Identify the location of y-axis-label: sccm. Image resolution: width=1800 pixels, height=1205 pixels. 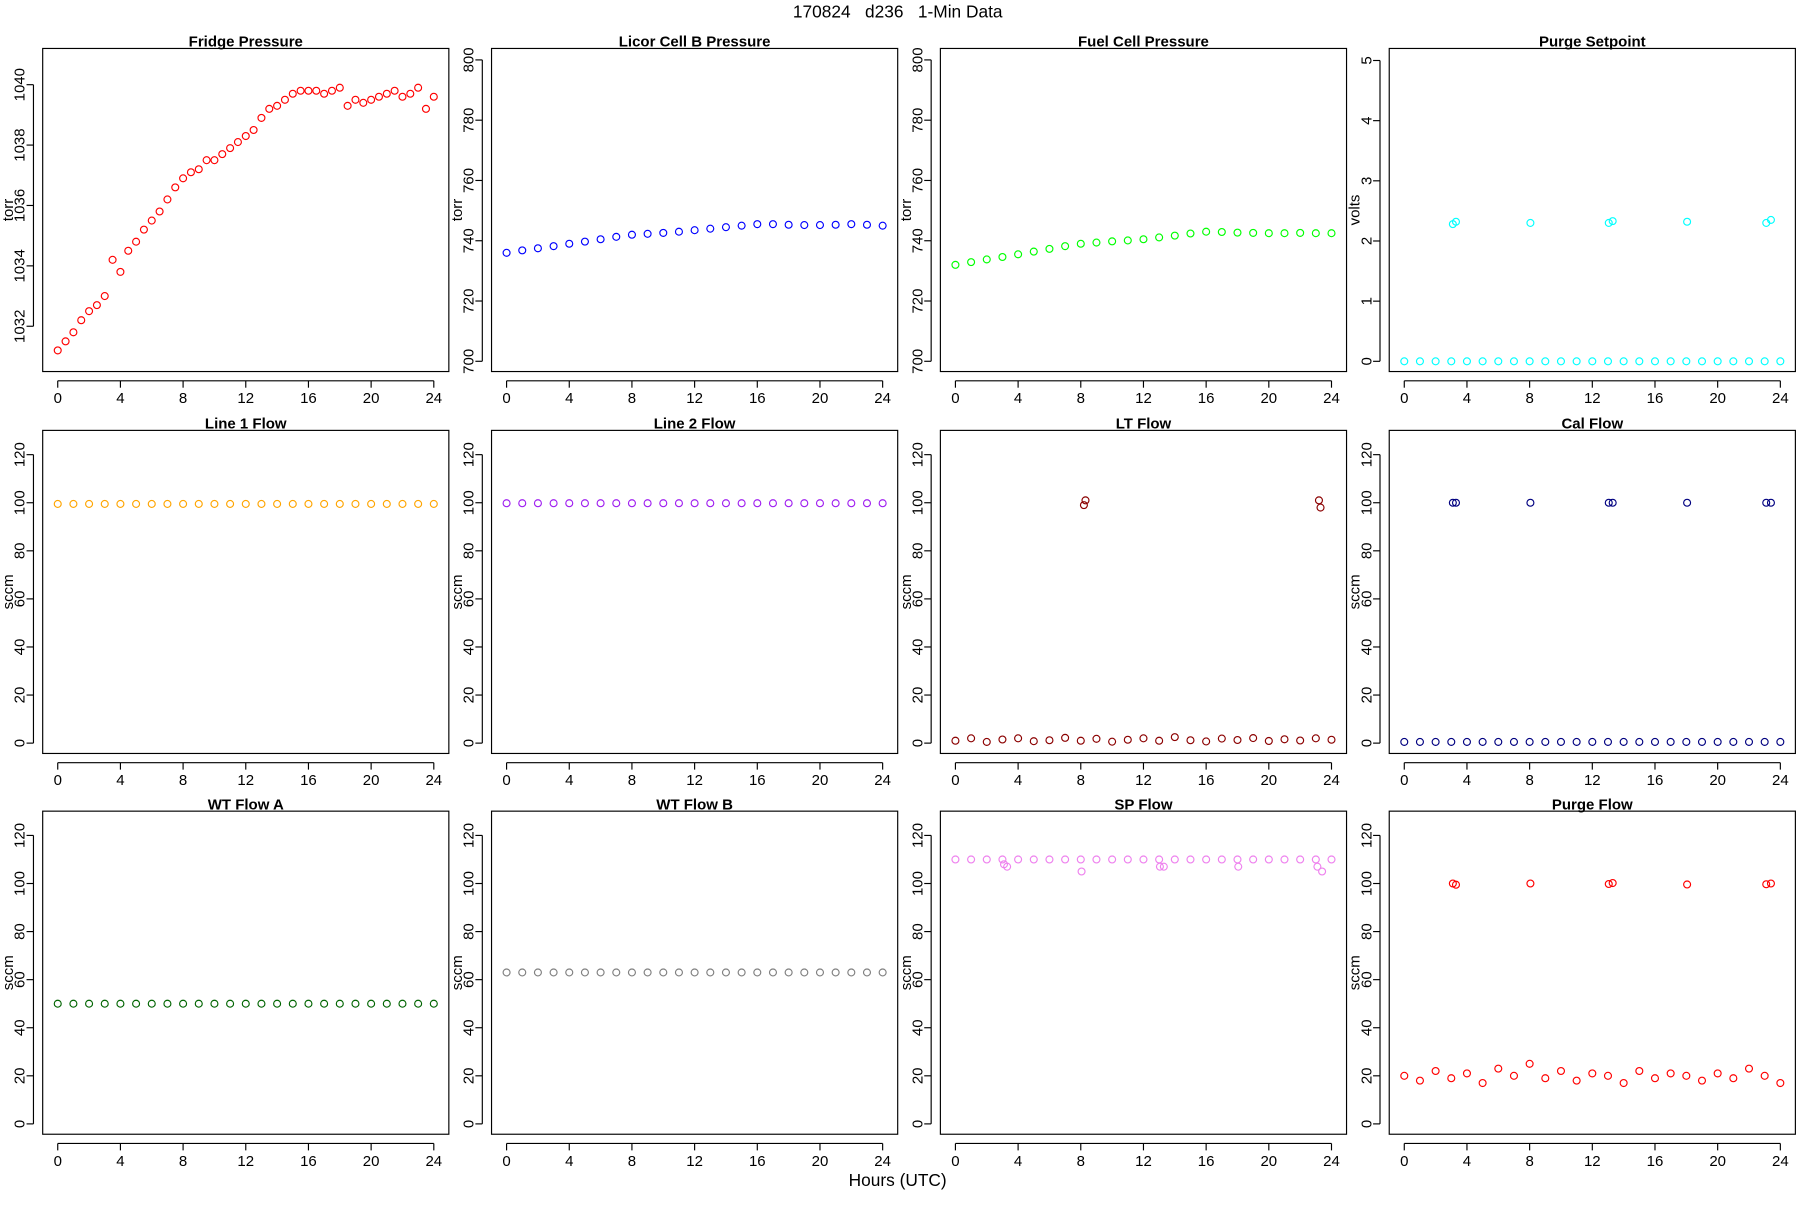
(1355, 591).